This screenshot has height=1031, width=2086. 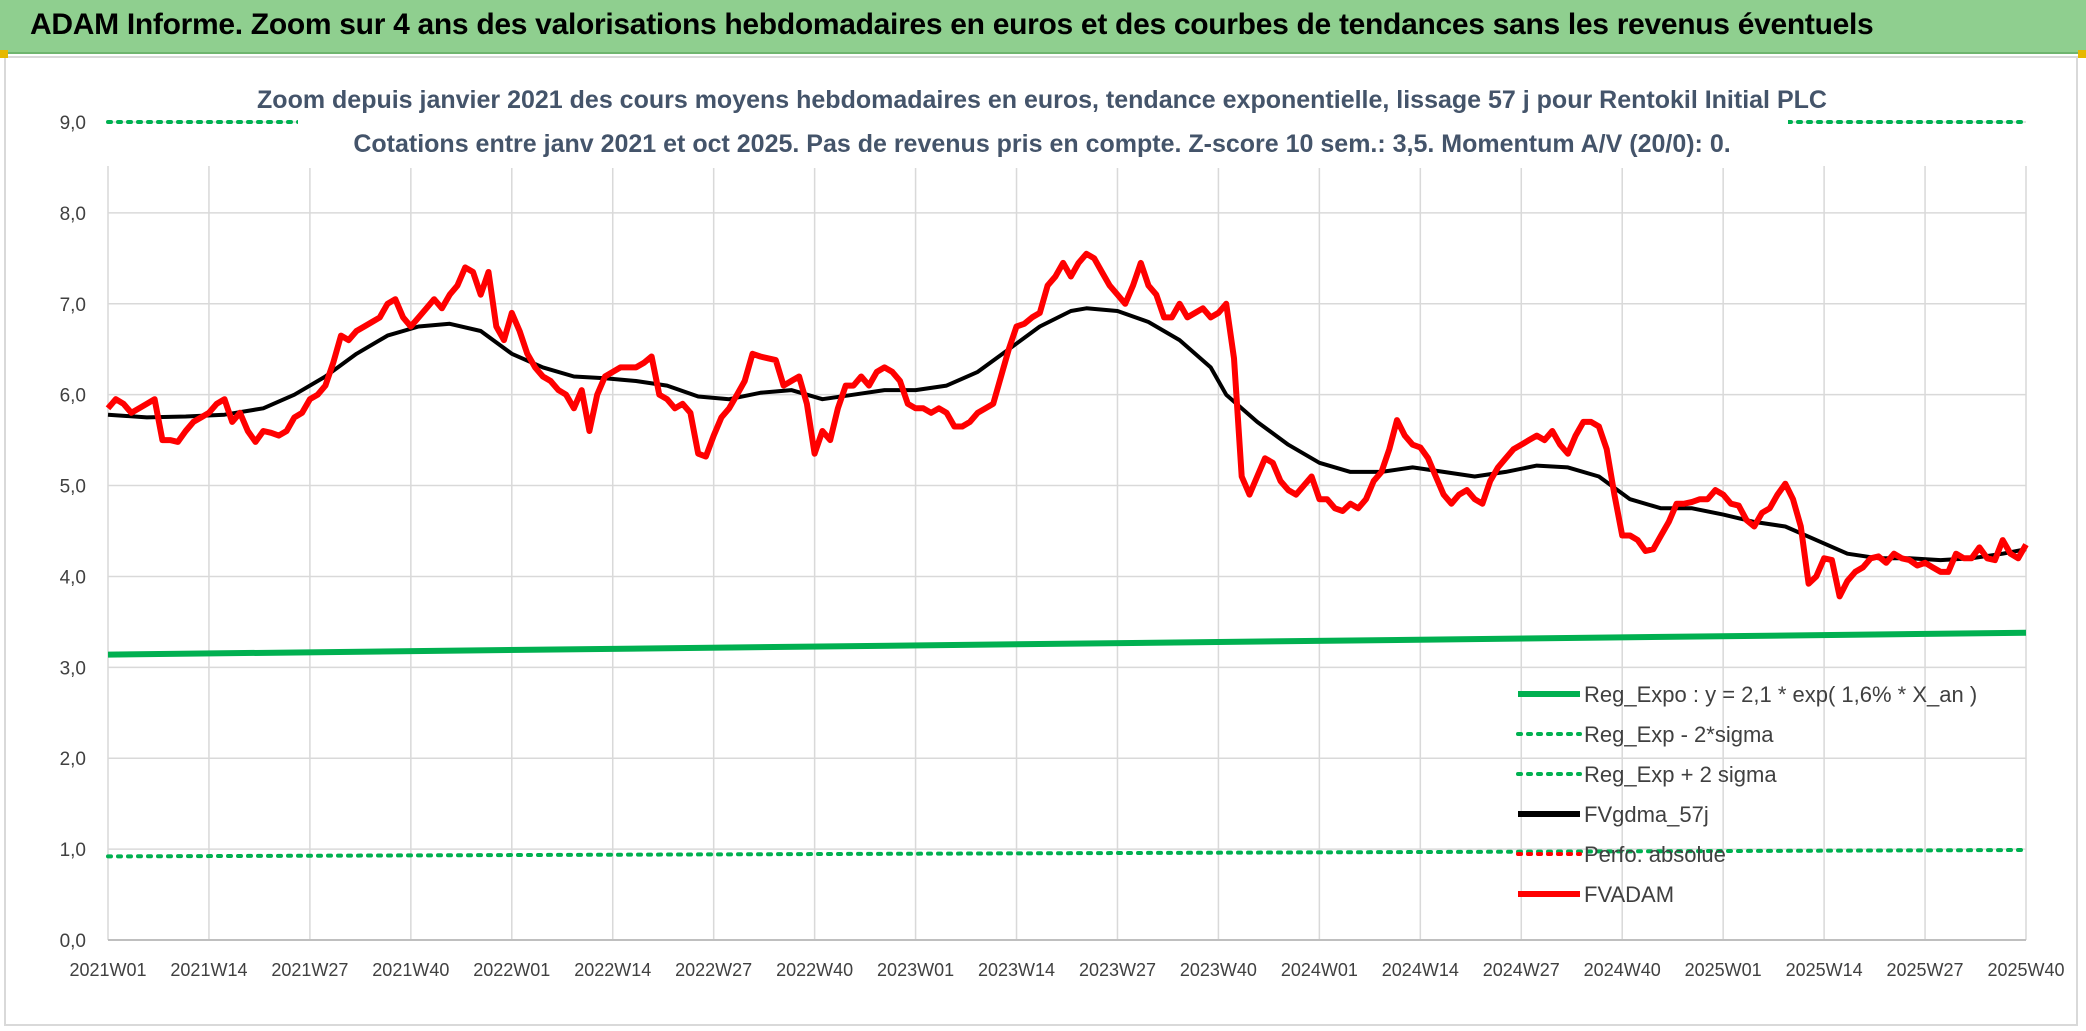 I want to click on y-tick-label: 8,0, so click(x=73, y=214).